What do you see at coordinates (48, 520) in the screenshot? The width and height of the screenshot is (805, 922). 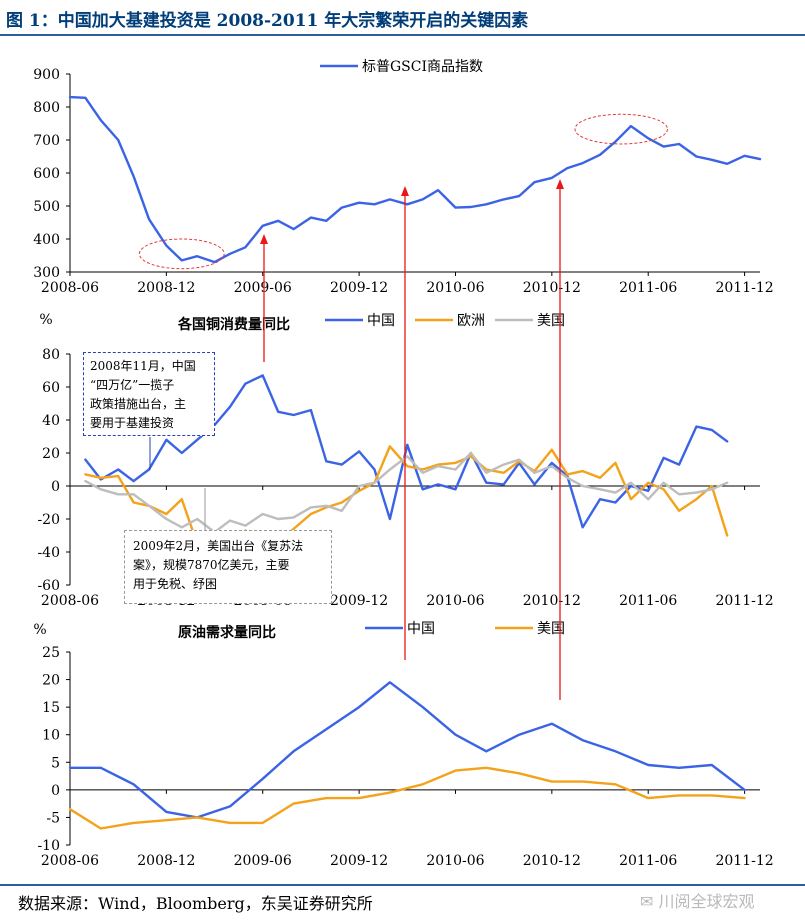 I see `y-tick-label: -20` at bounding box center [48, 520].